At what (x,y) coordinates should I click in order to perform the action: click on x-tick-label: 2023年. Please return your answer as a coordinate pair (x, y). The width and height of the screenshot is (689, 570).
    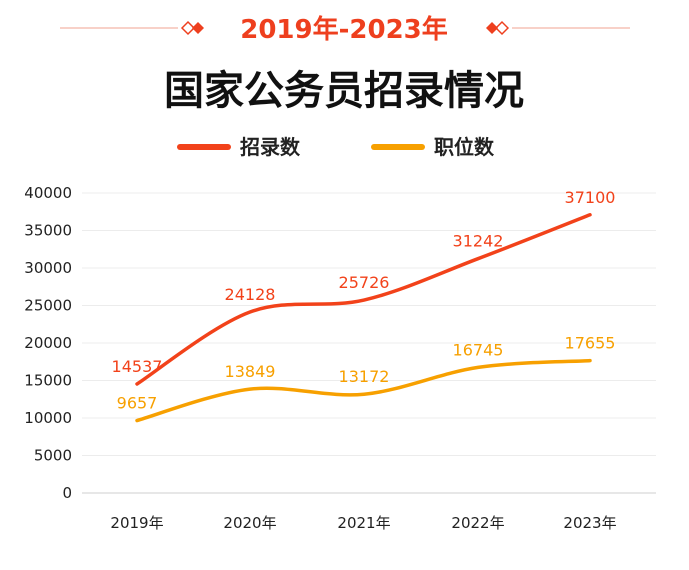
    Looking at the image, I should click on (589, 523).